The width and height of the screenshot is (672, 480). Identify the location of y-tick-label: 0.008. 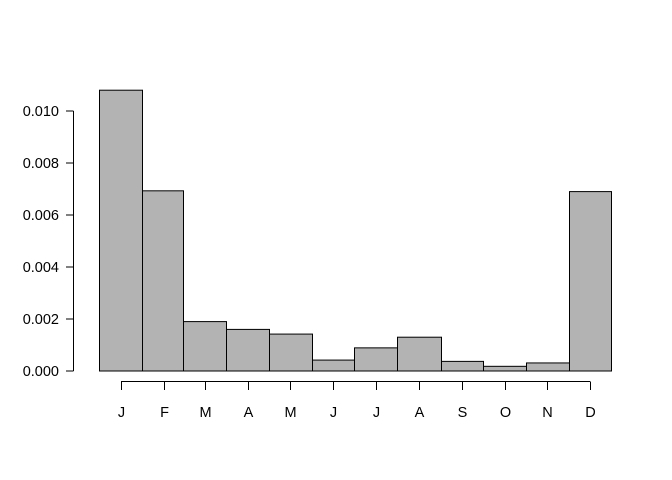
(41, 164).